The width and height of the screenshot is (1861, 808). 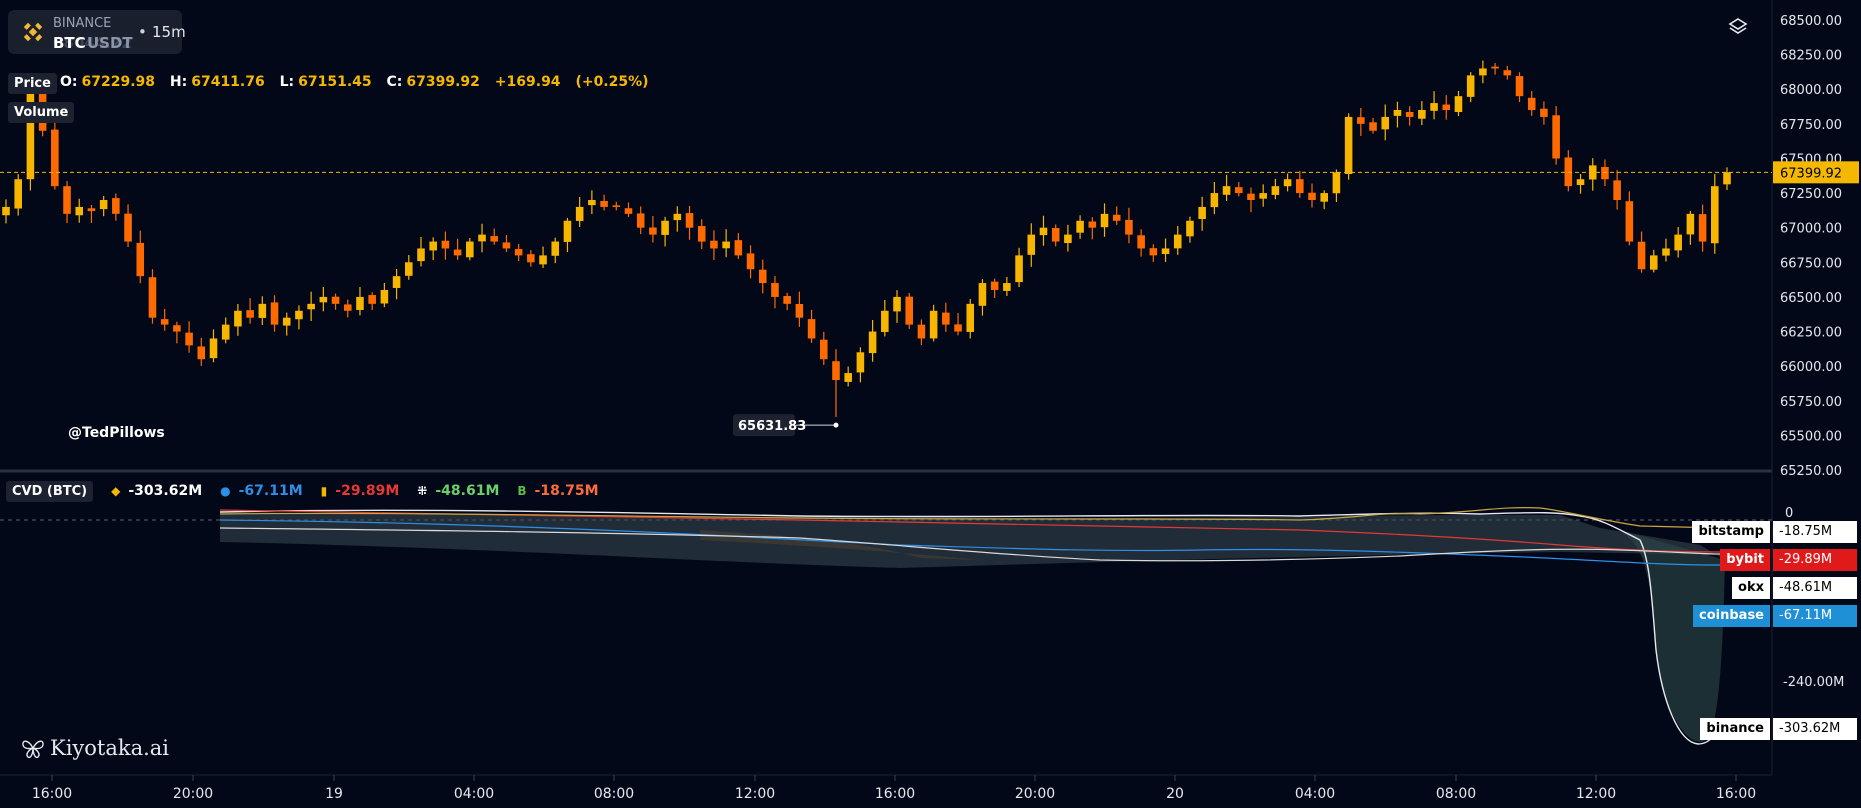 I want to click on cvd-band, so click(x=972, y=540).